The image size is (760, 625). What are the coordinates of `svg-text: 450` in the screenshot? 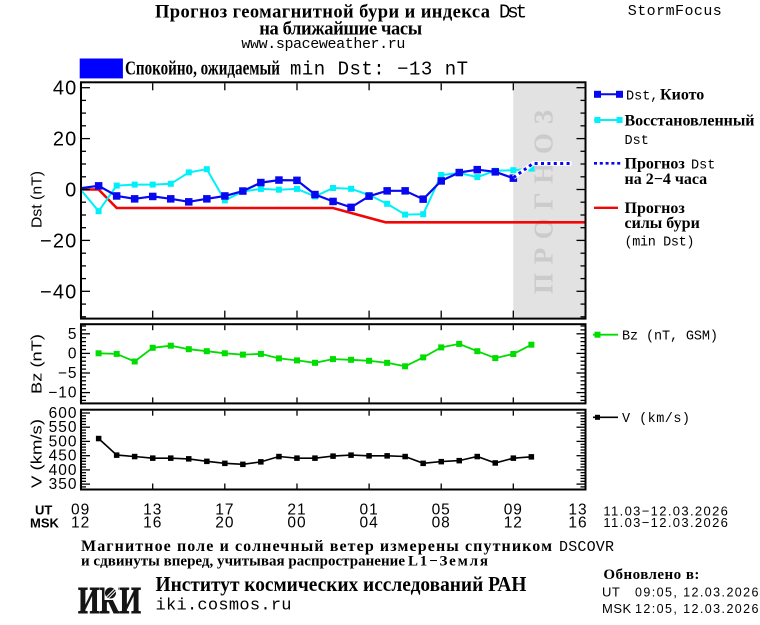 It's located at (63, 456).